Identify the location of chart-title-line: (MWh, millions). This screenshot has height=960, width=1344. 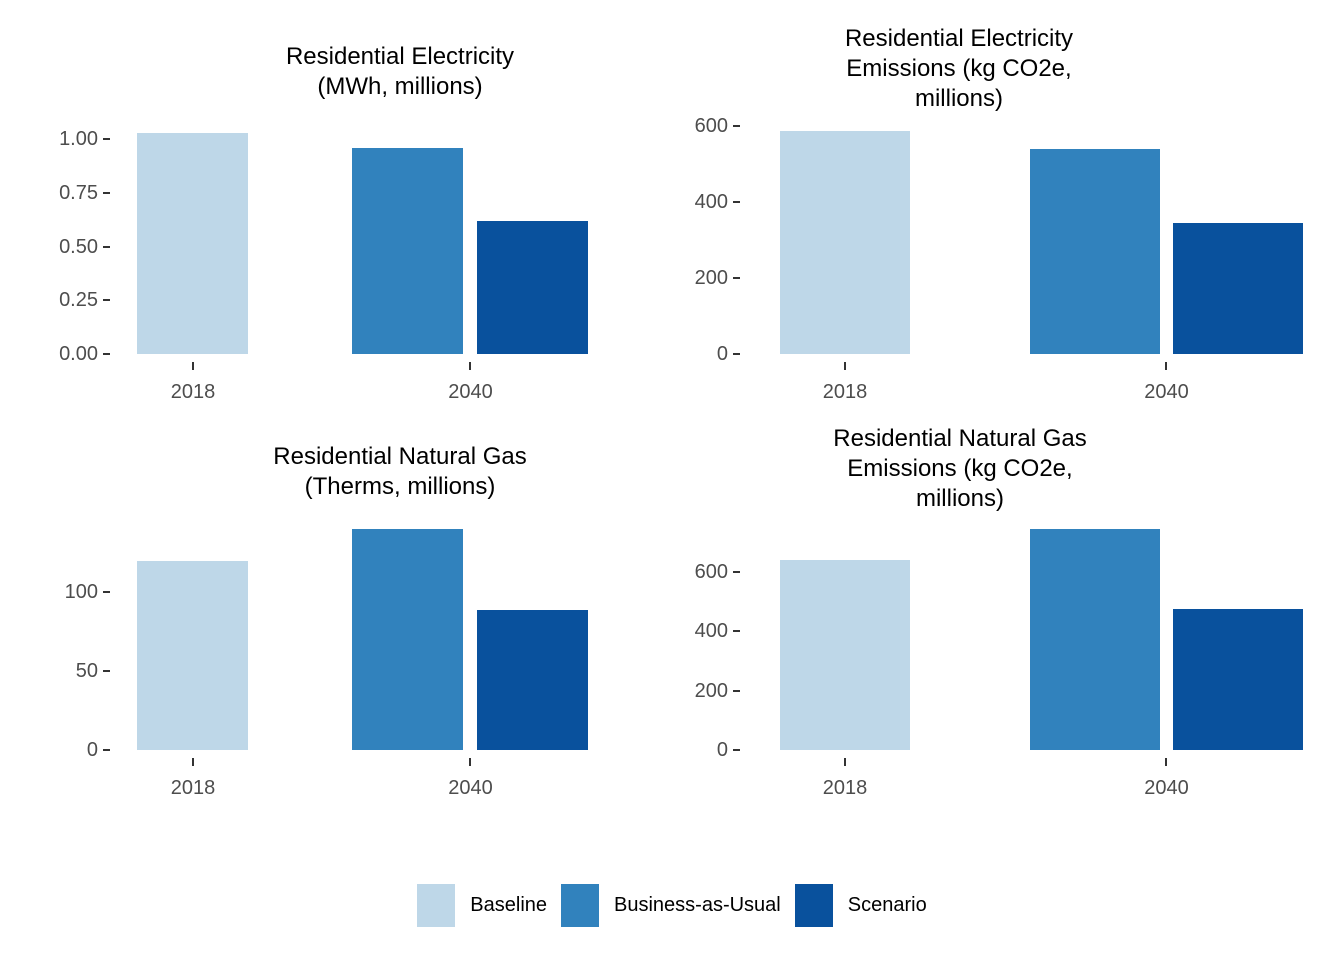
(400, 86).